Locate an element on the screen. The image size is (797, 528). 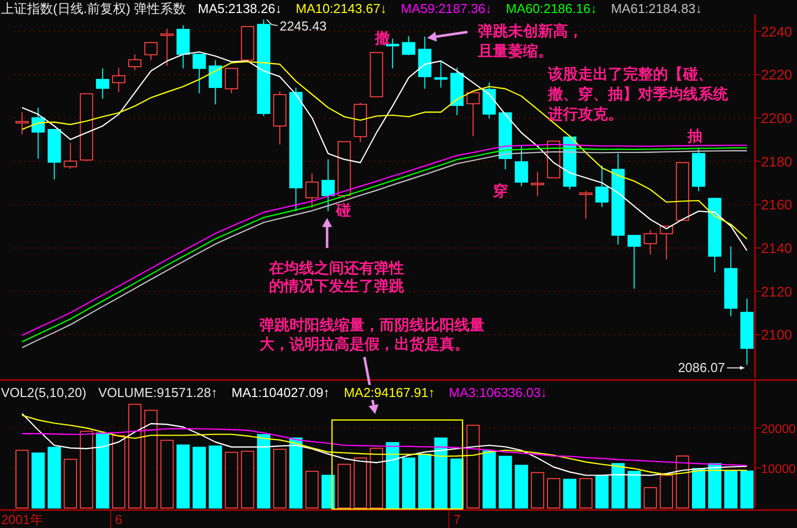
annotation: 穿 is located at coordinates (500, 191).